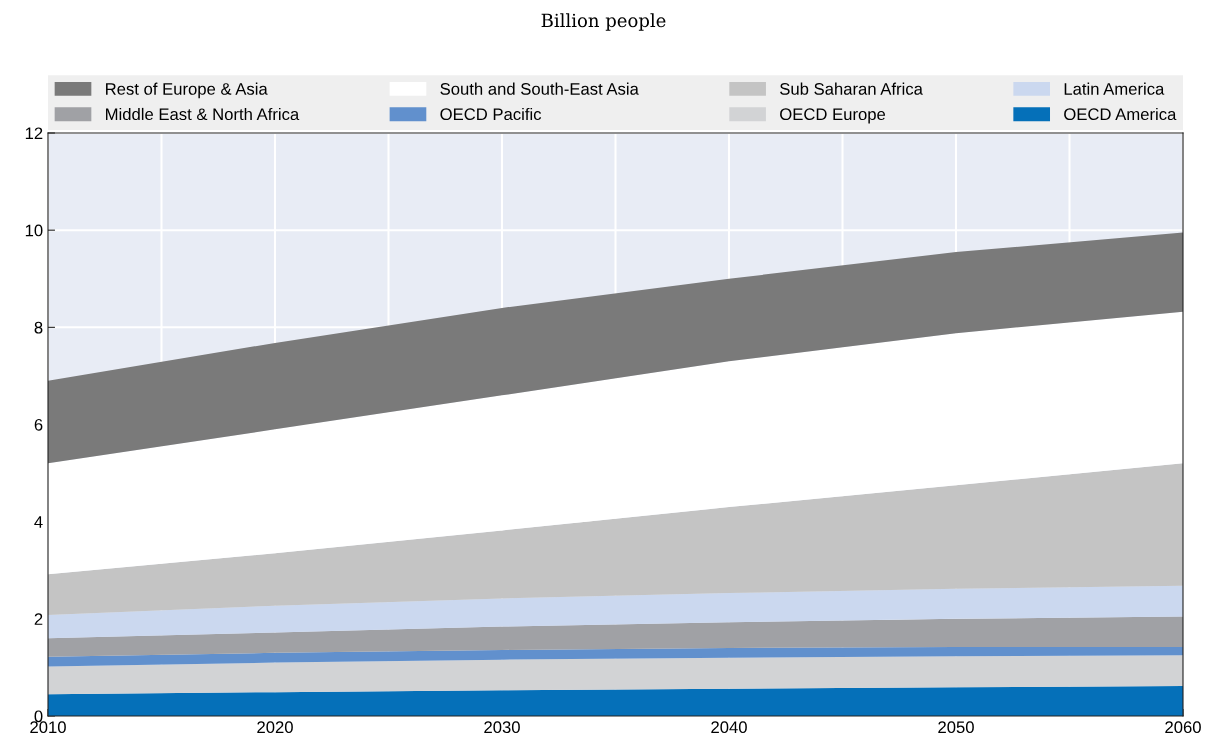 This screenshot has height=745, width=1207. I want to click on legend-label: South and South-East Asia, so click(539, 88).